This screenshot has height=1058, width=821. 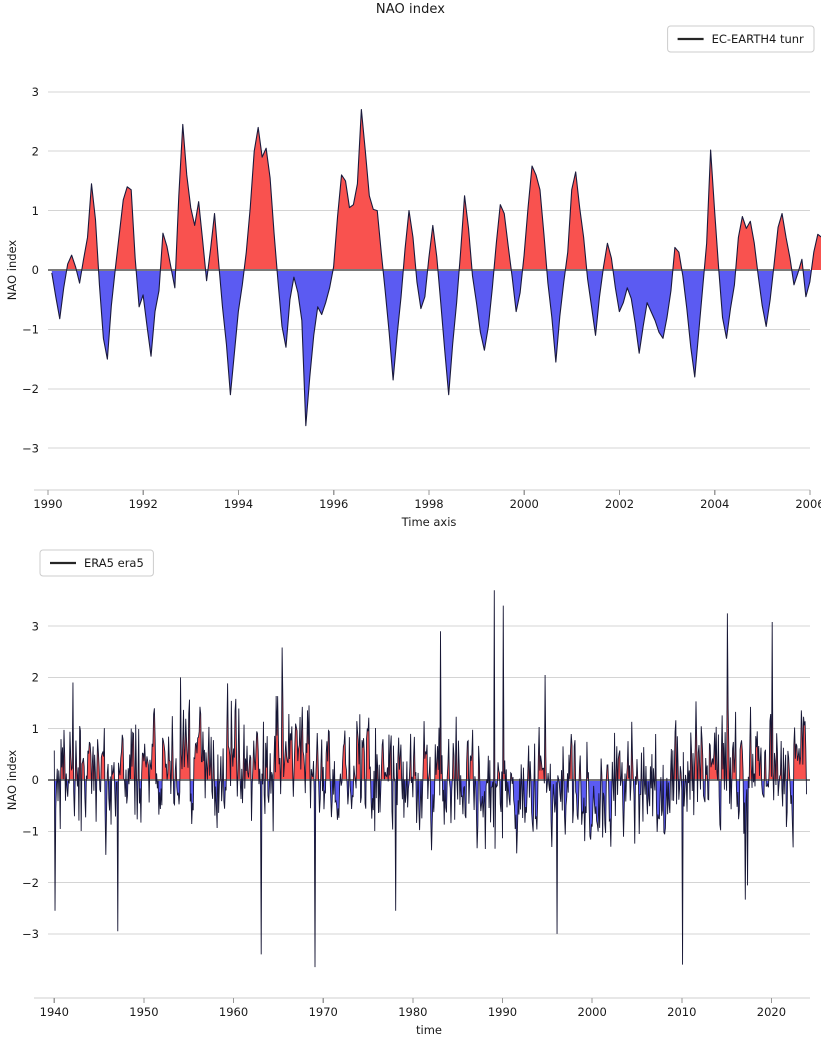 I want to click on negative-area-fill, so click(x=431, y=348).